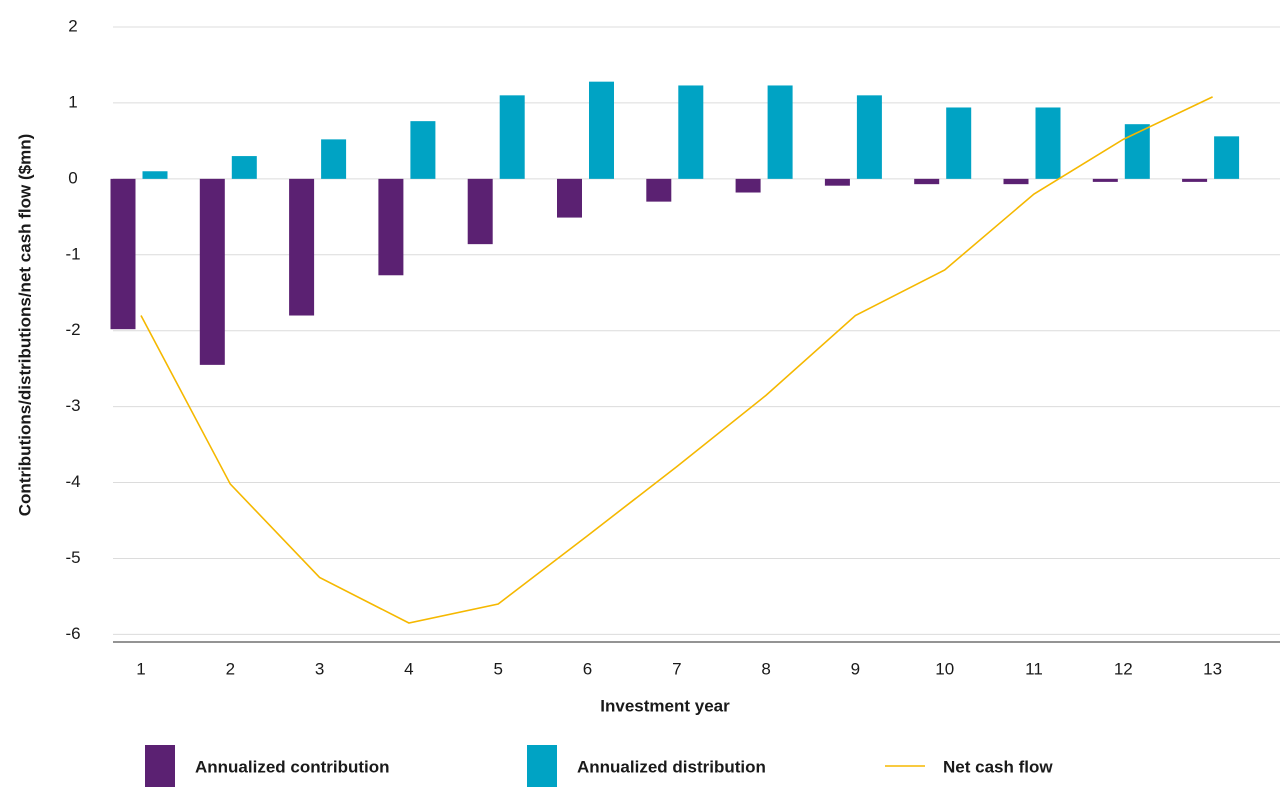 Image resolution: width=1280 pixels, height=810 pixels. I want to click on y-tick-label: 2, so click(72, 25).